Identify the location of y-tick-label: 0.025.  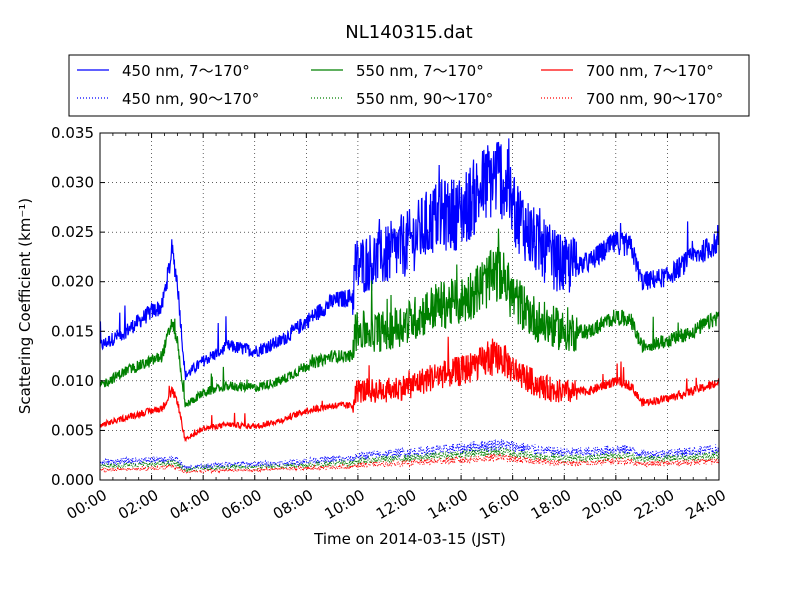
(72, 232).